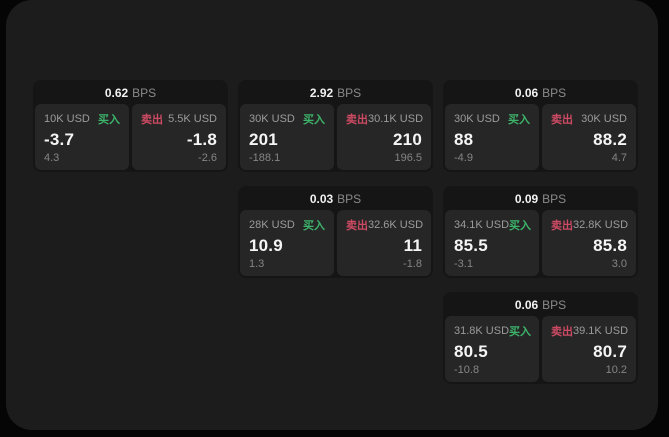 This screenshot has height=437, width=669. I want to click on sell-change: 10.2, so click(616, 370).